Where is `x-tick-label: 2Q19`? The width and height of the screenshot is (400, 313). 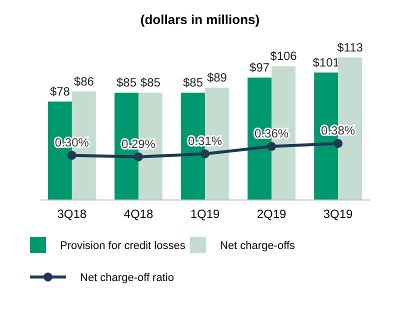 x-tick-label: 2Q19 is located at coordinates (271, 214).